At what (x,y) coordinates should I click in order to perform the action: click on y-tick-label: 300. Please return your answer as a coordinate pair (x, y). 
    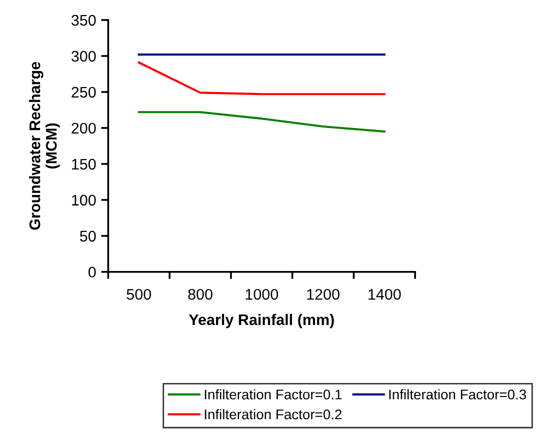
    Looking at the image, I should click on (83, 56).